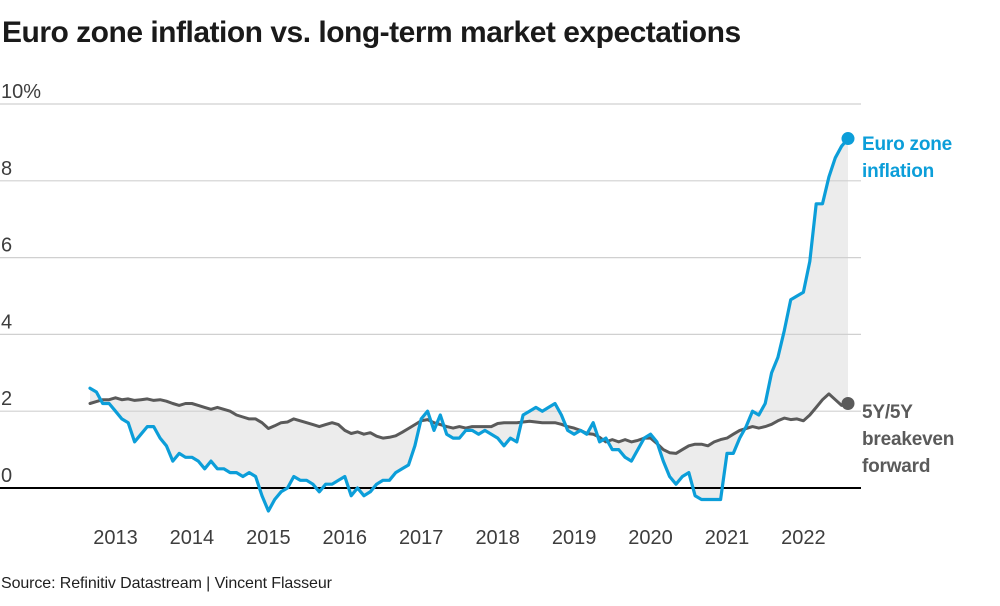 This screenshot has width=1000, height=606. What do you see at coordinates (192, 538) in the screenshot?
I see `x-tick-label: 2014` at bounding box center [192, 538].